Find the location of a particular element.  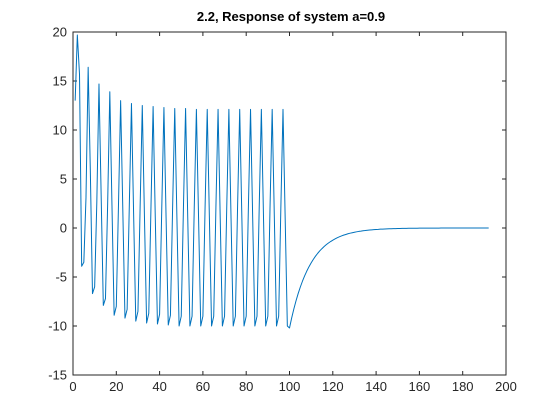

y-tick-label: 10 is located at coordinates (60, 130).